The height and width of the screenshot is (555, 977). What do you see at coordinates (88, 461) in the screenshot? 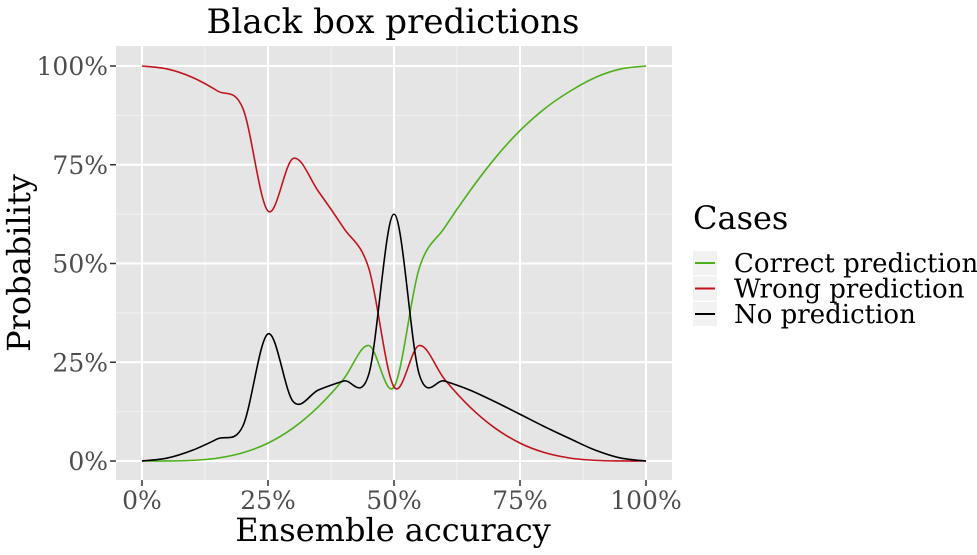
I see `y-tick-label: 0%` at bounding box center [88, 461].